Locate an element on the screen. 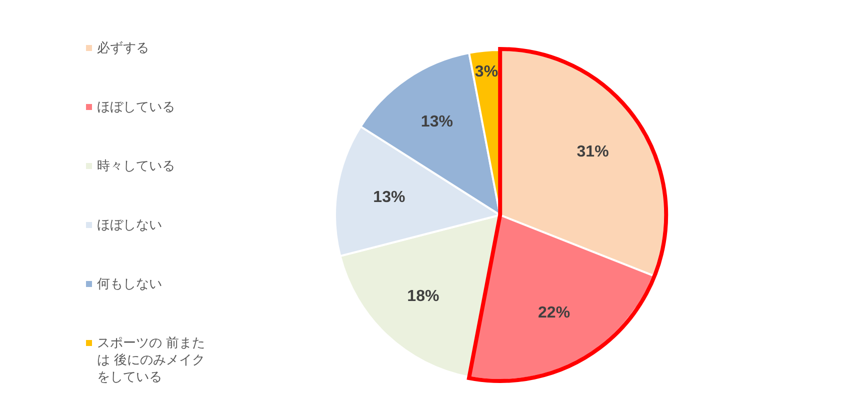 This screenshot has width=863, height=402. legend-label: 時々している is located at coordinates (136, 166).